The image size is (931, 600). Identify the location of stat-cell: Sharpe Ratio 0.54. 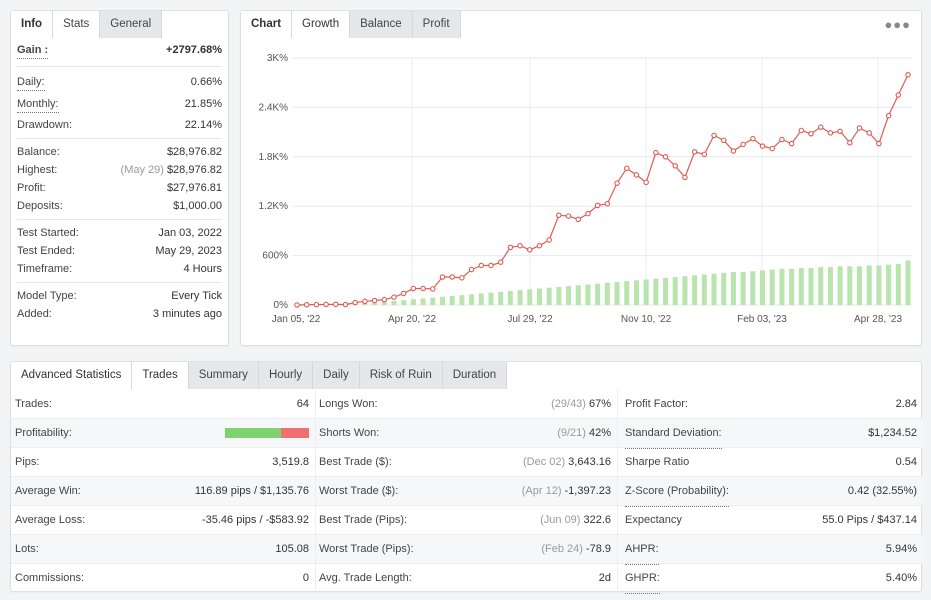
(770, 463).